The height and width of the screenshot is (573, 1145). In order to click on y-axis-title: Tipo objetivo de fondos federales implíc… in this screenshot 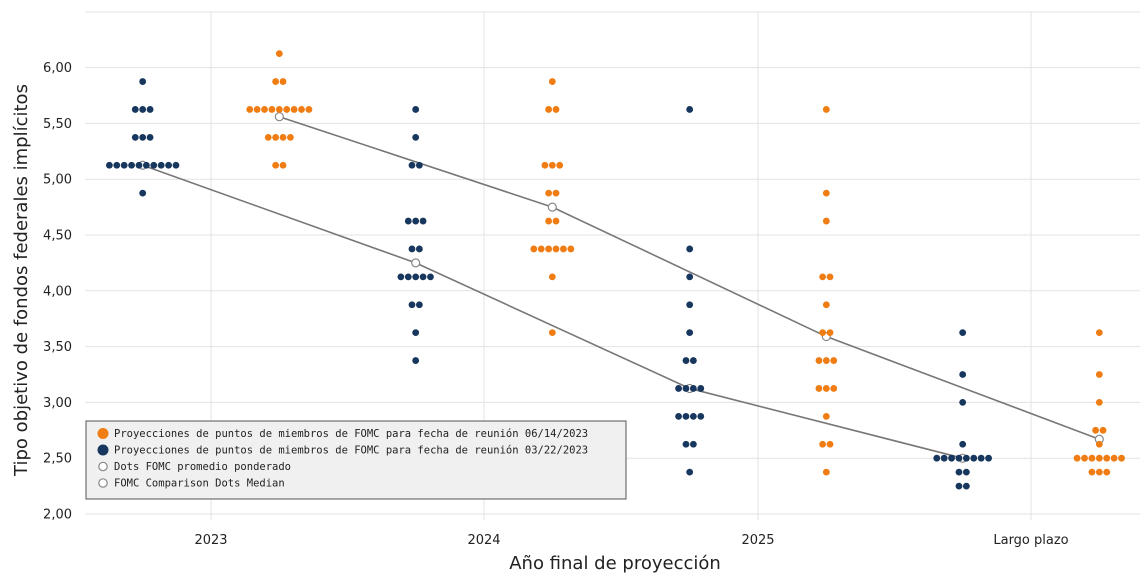, I will do `click(21, 280)`.